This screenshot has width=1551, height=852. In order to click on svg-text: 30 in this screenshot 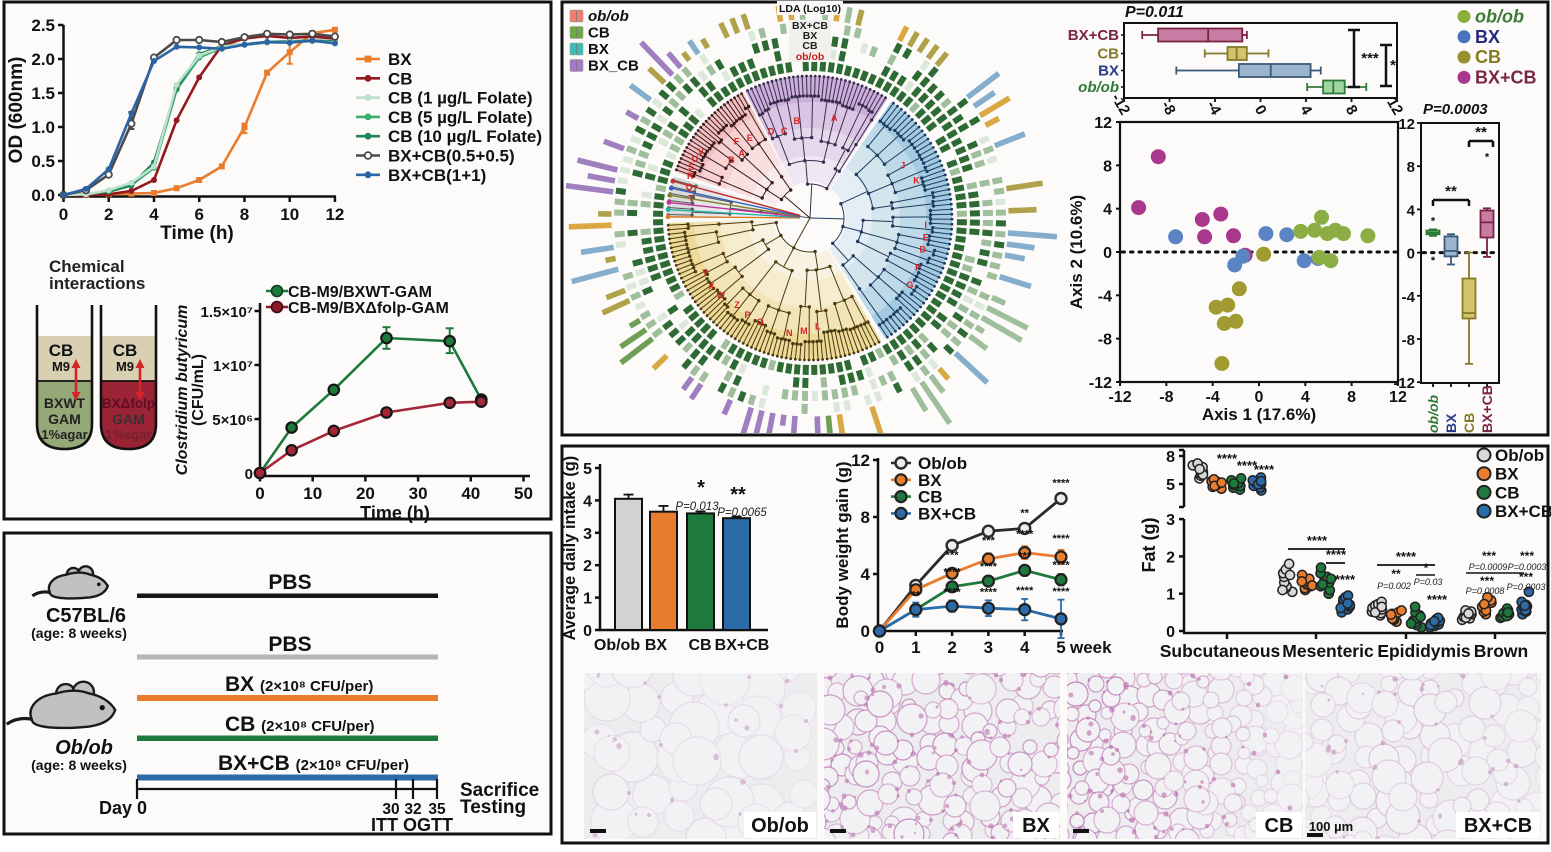, I will do `click(418, 493)`.